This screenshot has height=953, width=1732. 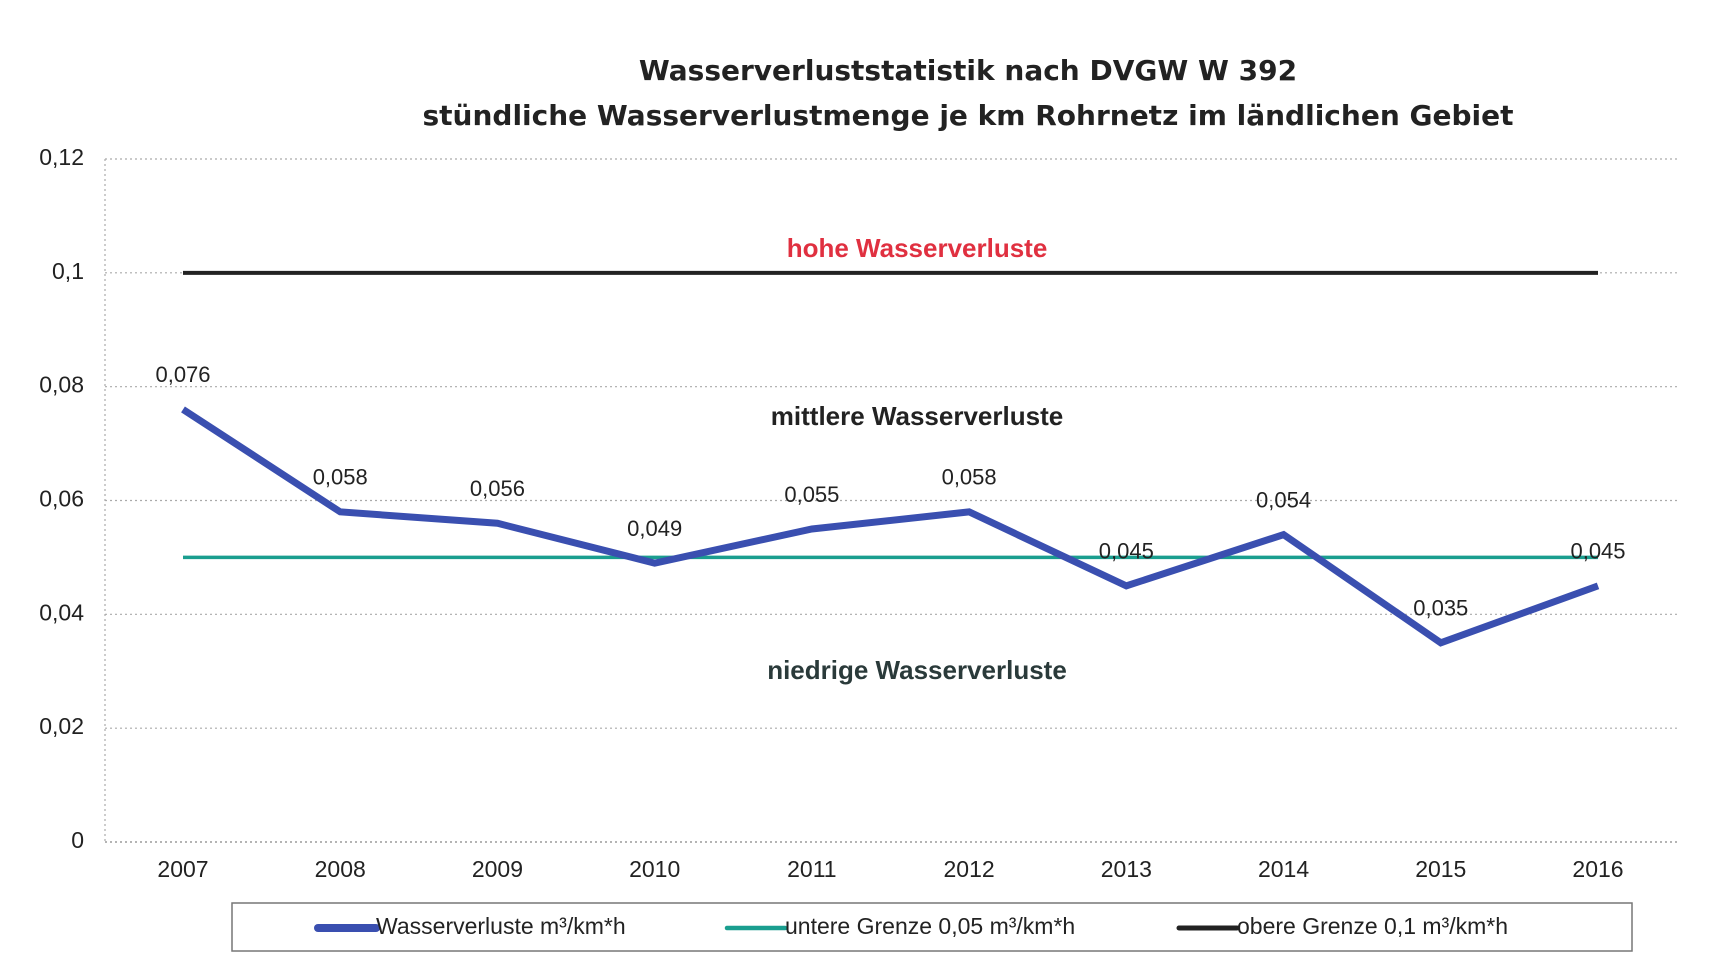 What do you see at coordinates (497, 869) in the screenshot?
I see `x-tick-label: 2009` at bounding box center [497, 869].